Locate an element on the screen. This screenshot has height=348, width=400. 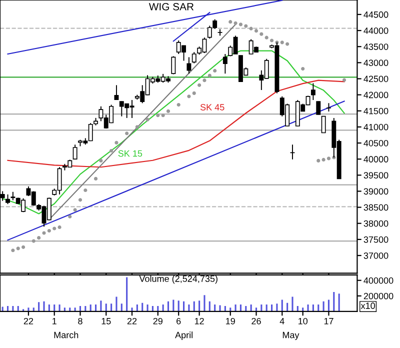
x-tick-label: 12 is located at coordinates (199, 321).